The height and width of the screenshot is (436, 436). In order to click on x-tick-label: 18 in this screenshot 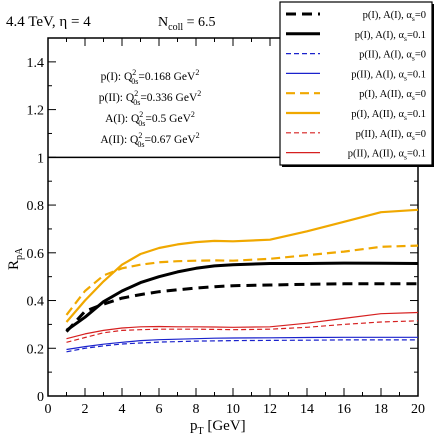, I will do `click(381, 409)`.